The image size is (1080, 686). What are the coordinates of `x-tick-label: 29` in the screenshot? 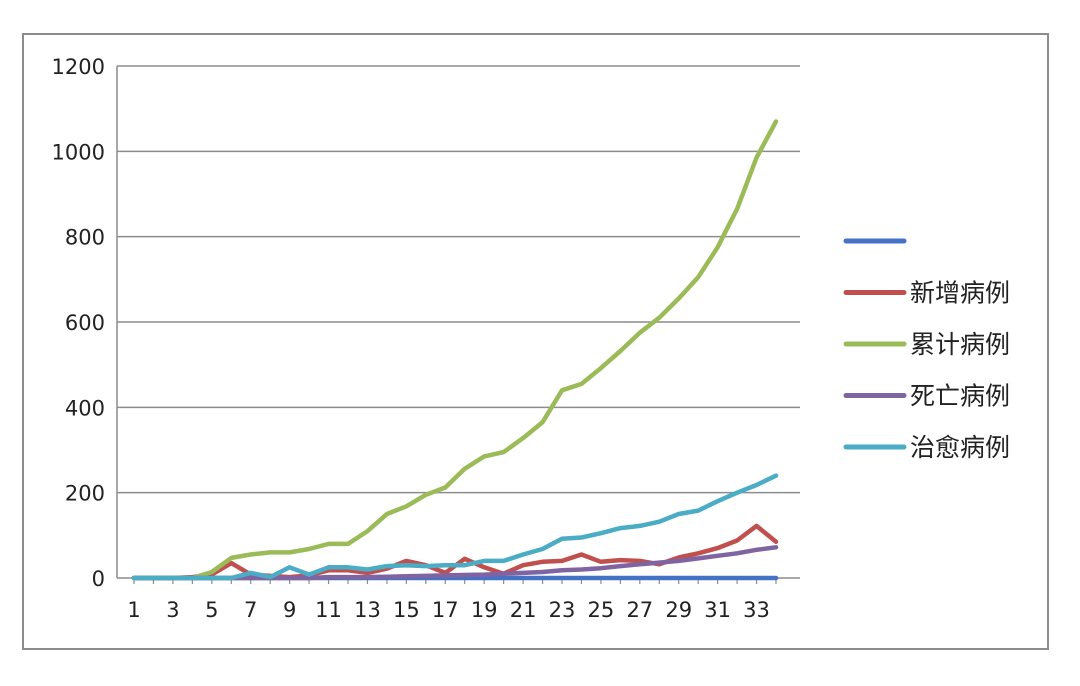 It's located at (678, 610).